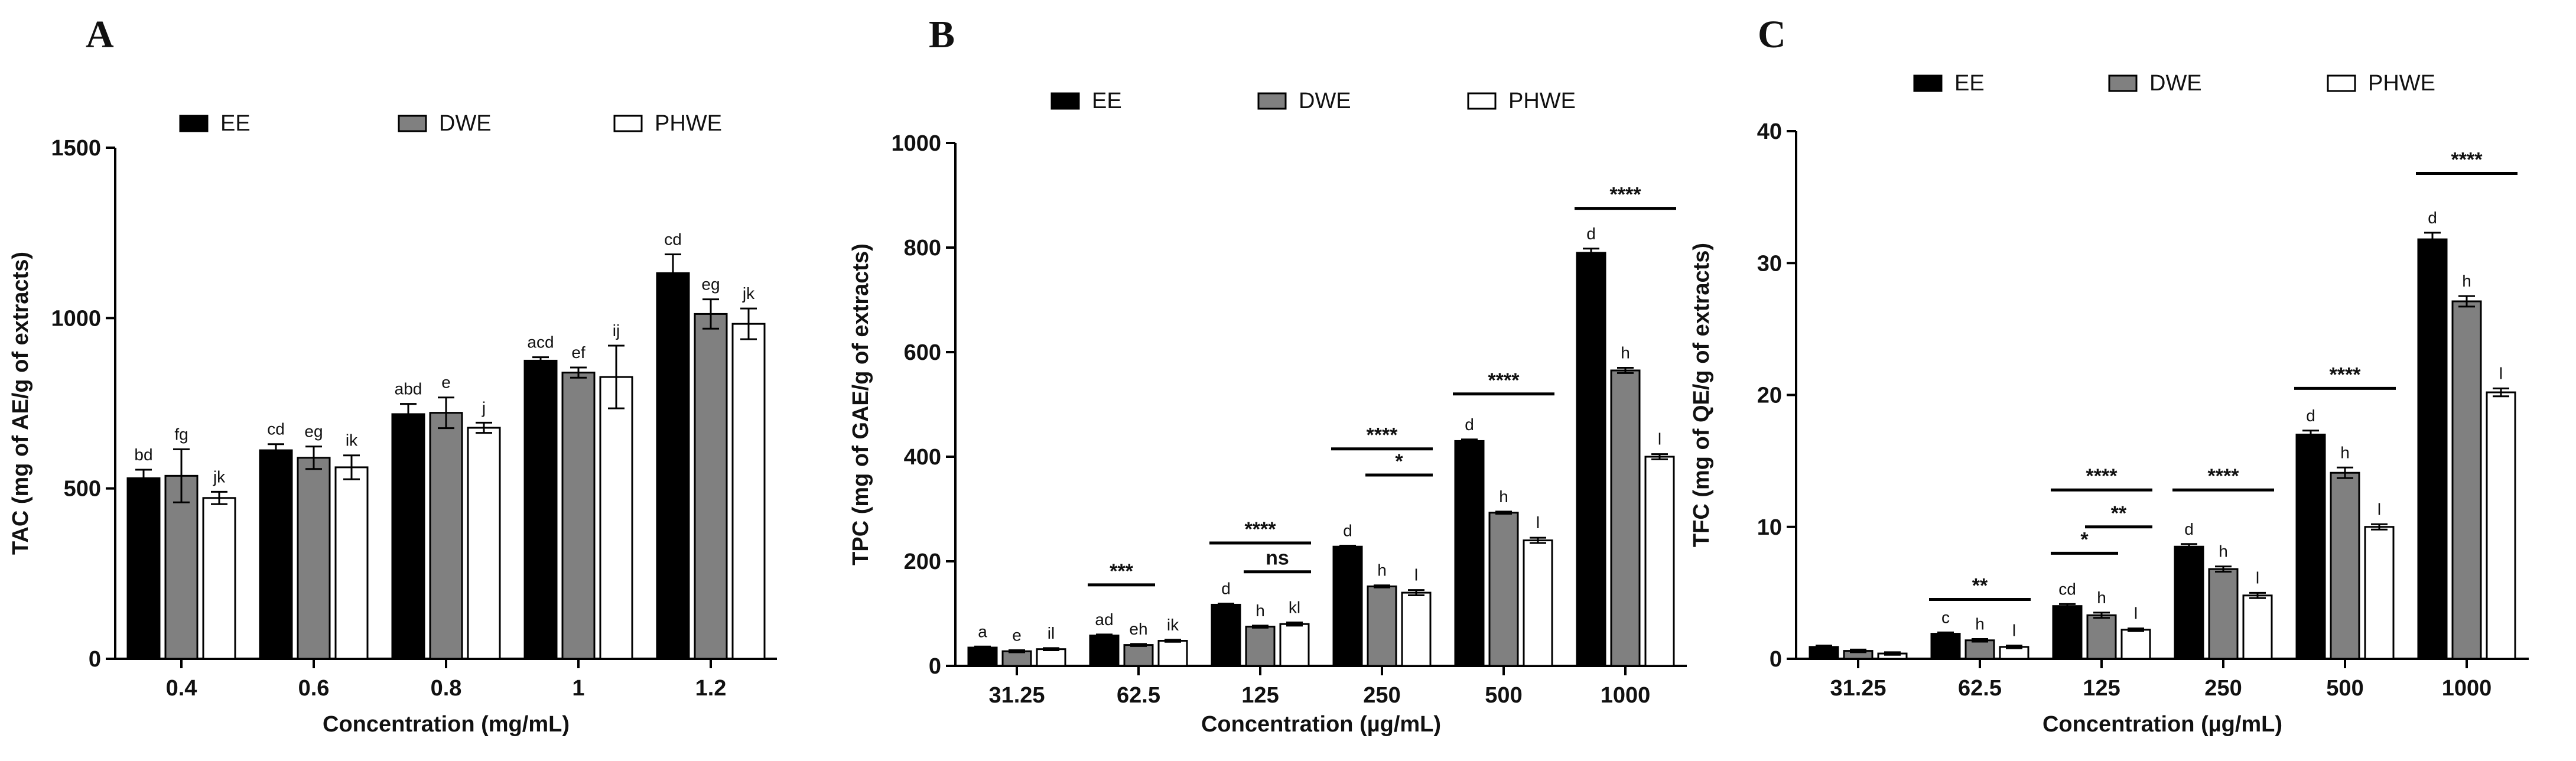 The width and height of the screenshot is (2576, 761). I want to click on bar-letter-label: ef, so click(579, 352).